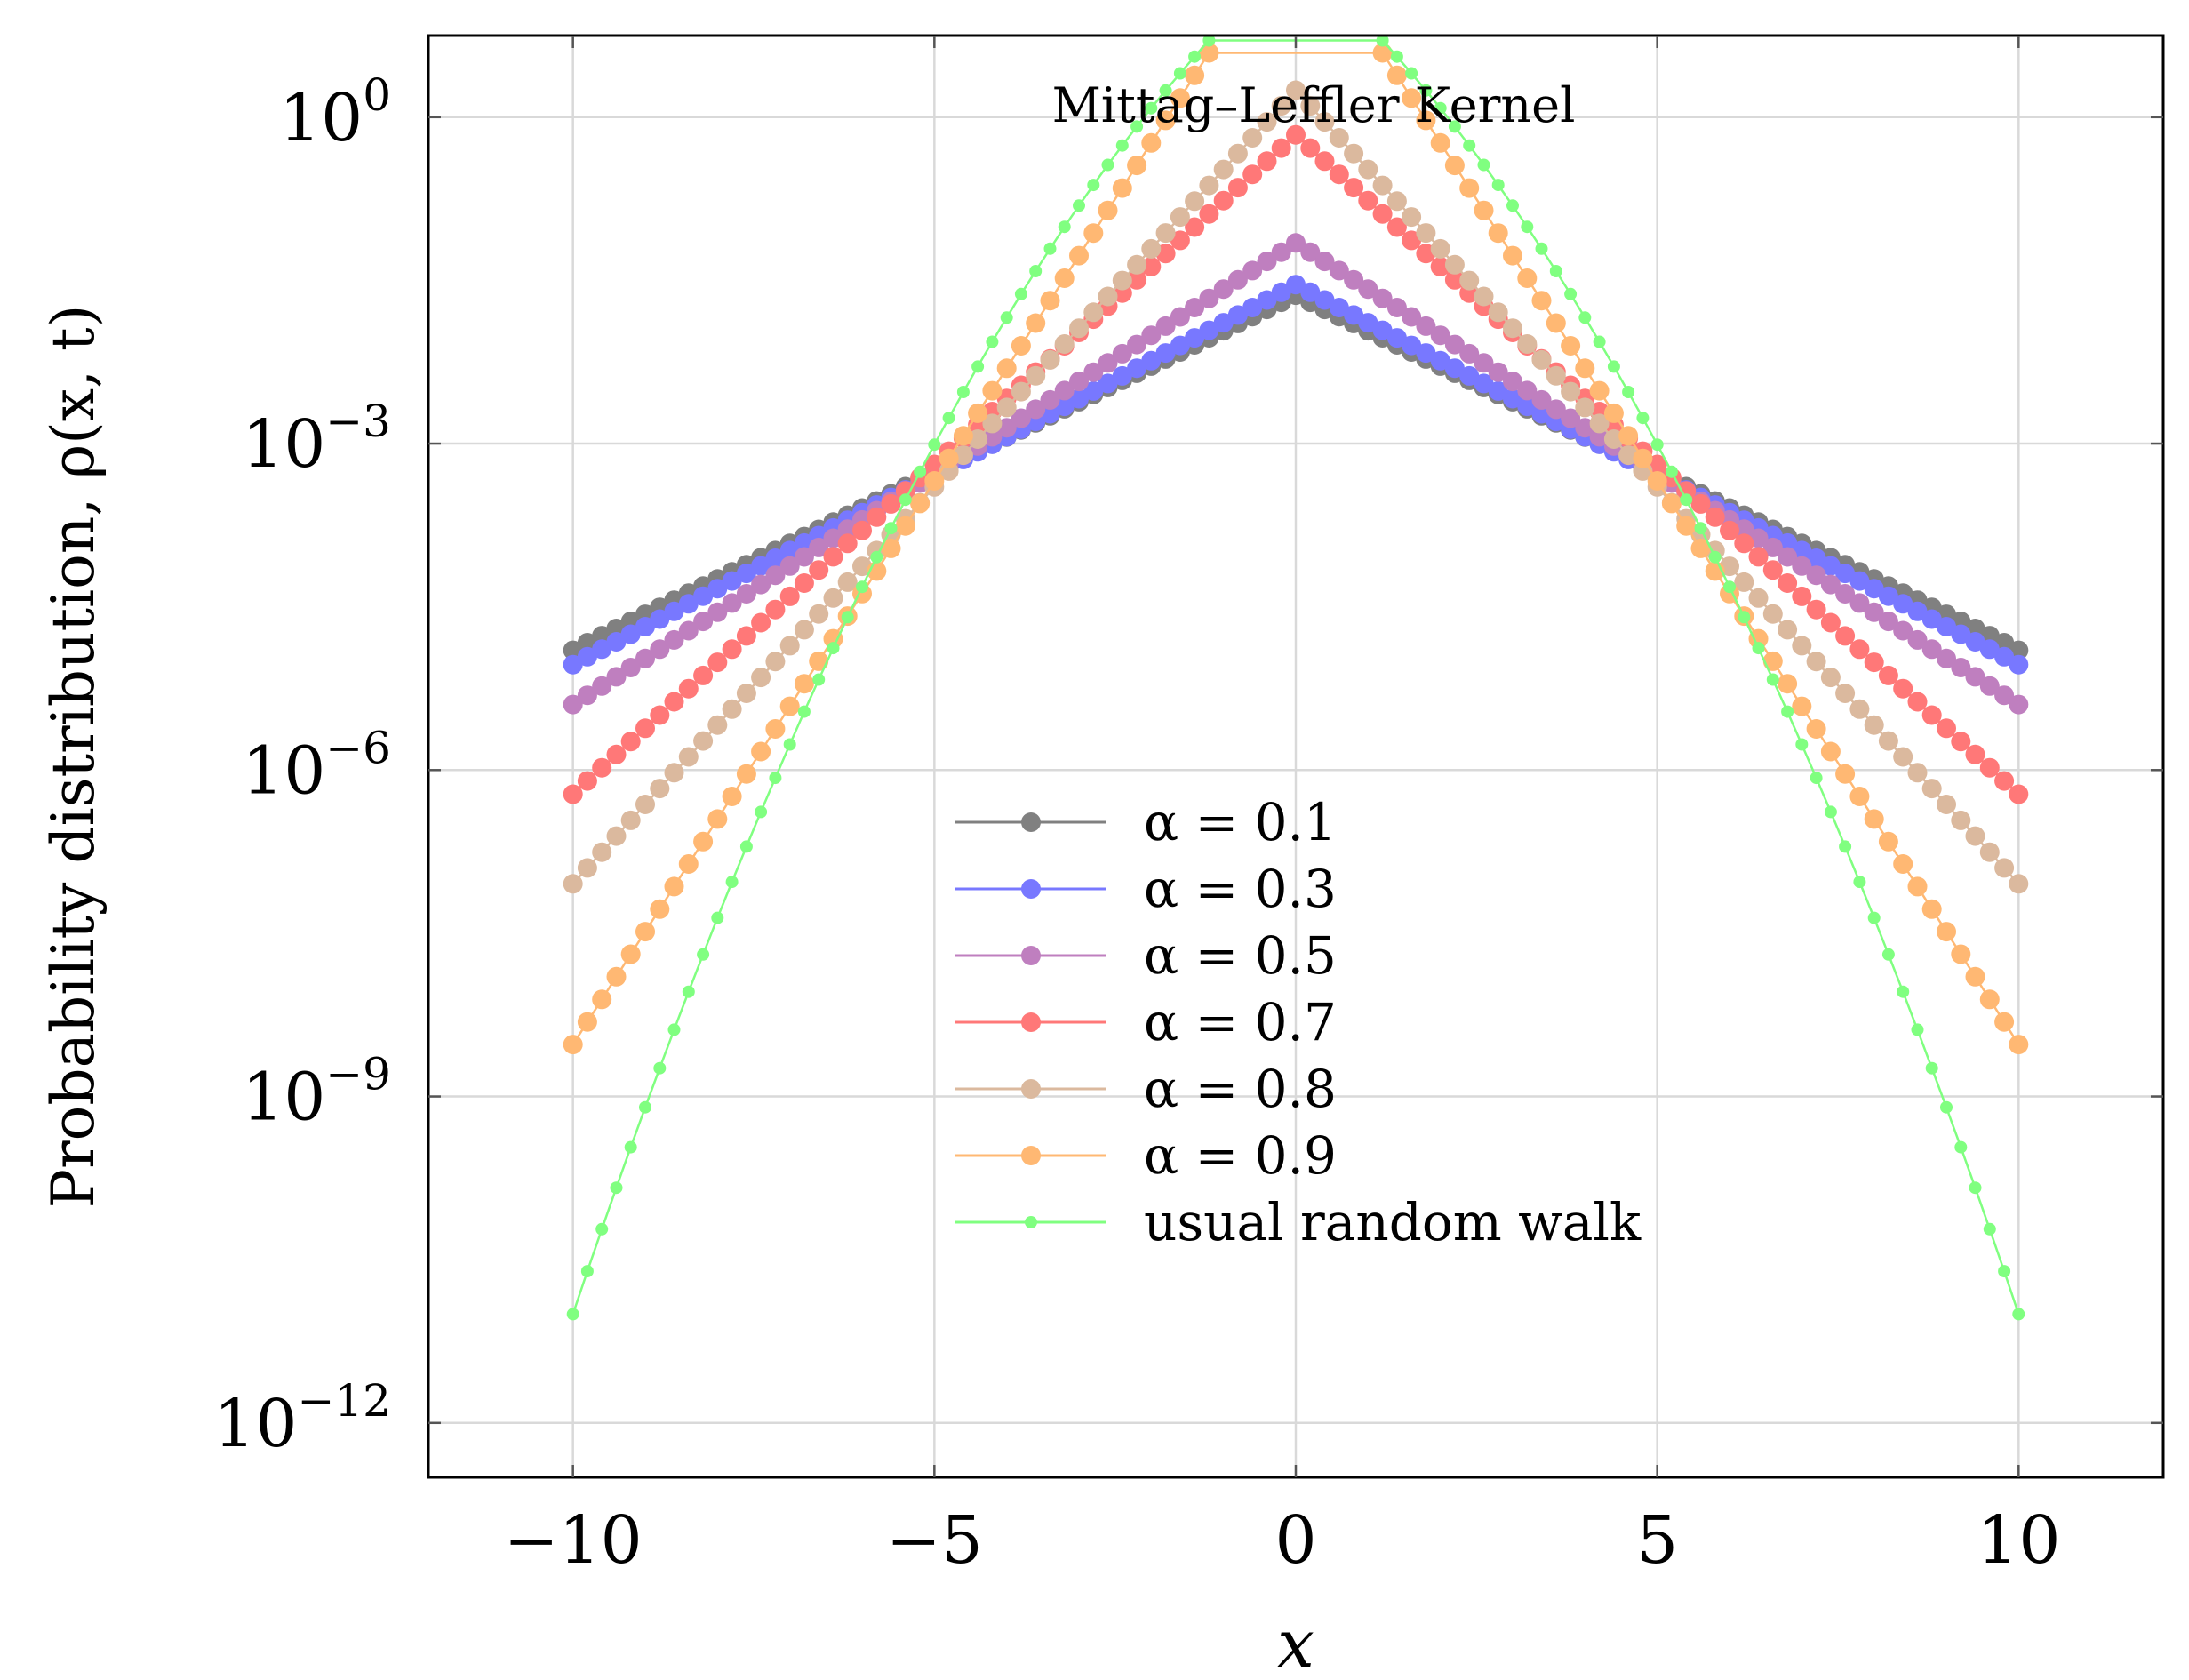 The height and width of the screenshot is (1680, 2189). I want to click on y-tick-label-exponent: −9, so click(358, 1074).